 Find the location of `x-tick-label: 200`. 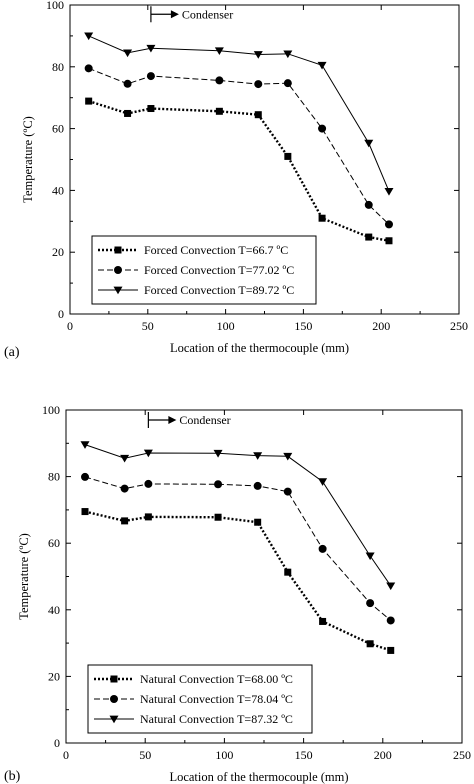

x-tick-label: 200 is located at coordinates (383, 755).